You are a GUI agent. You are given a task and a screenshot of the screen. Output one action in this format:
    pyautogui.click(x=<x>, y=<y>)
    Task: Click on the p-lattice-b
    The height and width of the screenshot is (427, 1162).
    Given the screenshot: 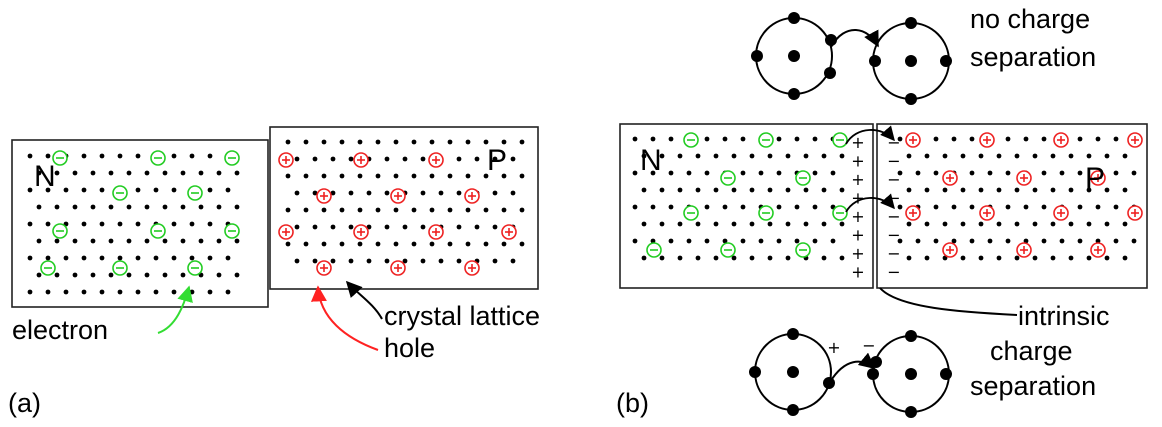 What is the action you would take?
    pyautogui.click(x=1020, y=196)
    